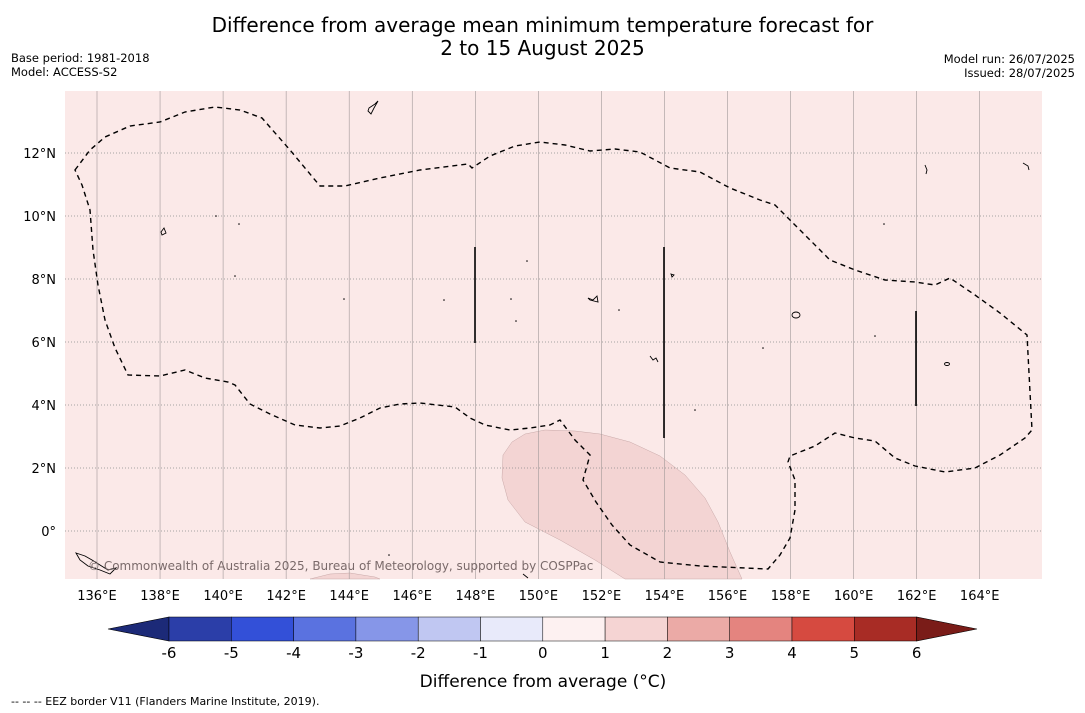 The height and width of the screenshot is (713, 1085). What do you see at coordinates (80, 58) in the screenshot?
I see `base-period: Base period: 1981-2018` at bounding box center [80, 58].